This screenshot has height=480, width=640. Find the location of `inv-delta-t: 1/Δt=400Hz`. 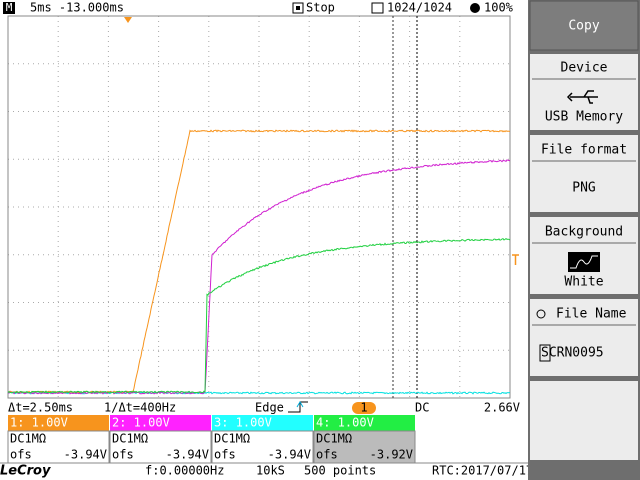

inv-delta-t: 1/Δt=400Hz is located at coordinates (140, 408).